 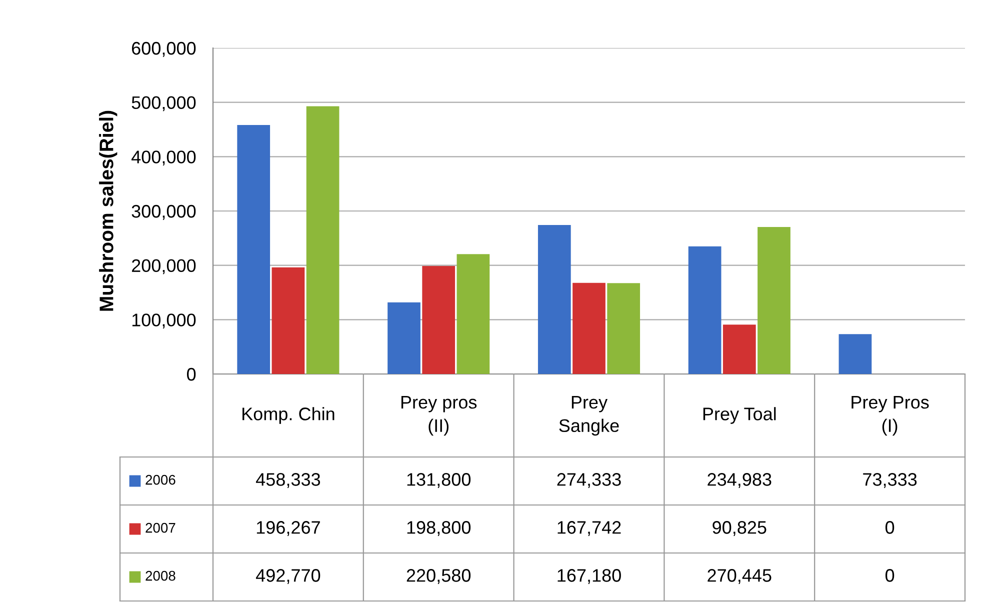 What do you see at coordinates (161, 527) in the screenshot?
I see `legend-label: 2007` at bounding box center [161, 527].